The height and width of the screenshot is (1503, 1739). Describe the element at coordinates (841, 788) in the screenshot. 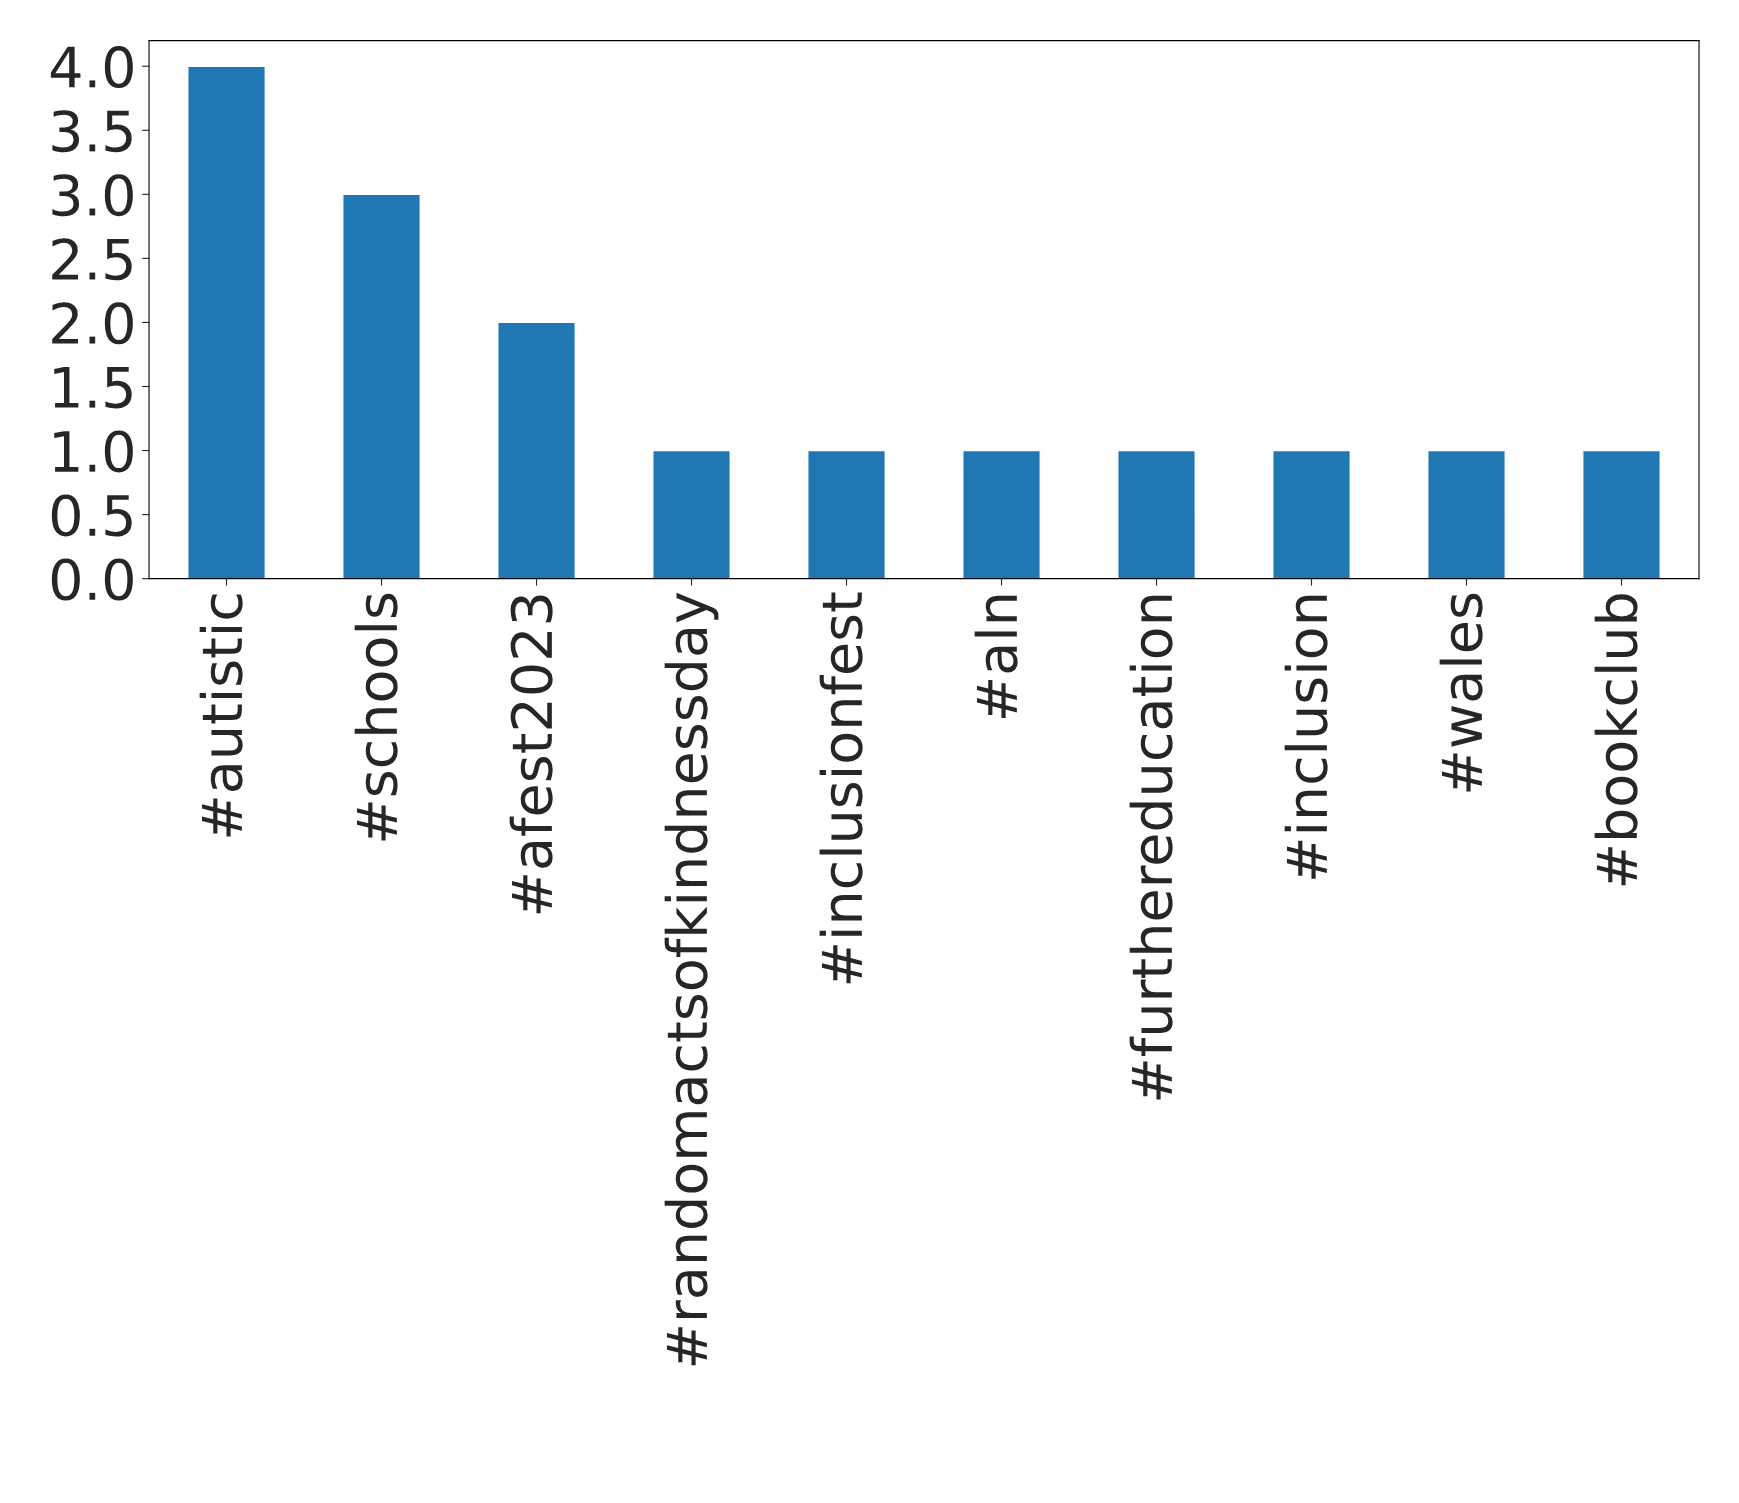

I see `x-tick-label: #inclusionfest` at that location.